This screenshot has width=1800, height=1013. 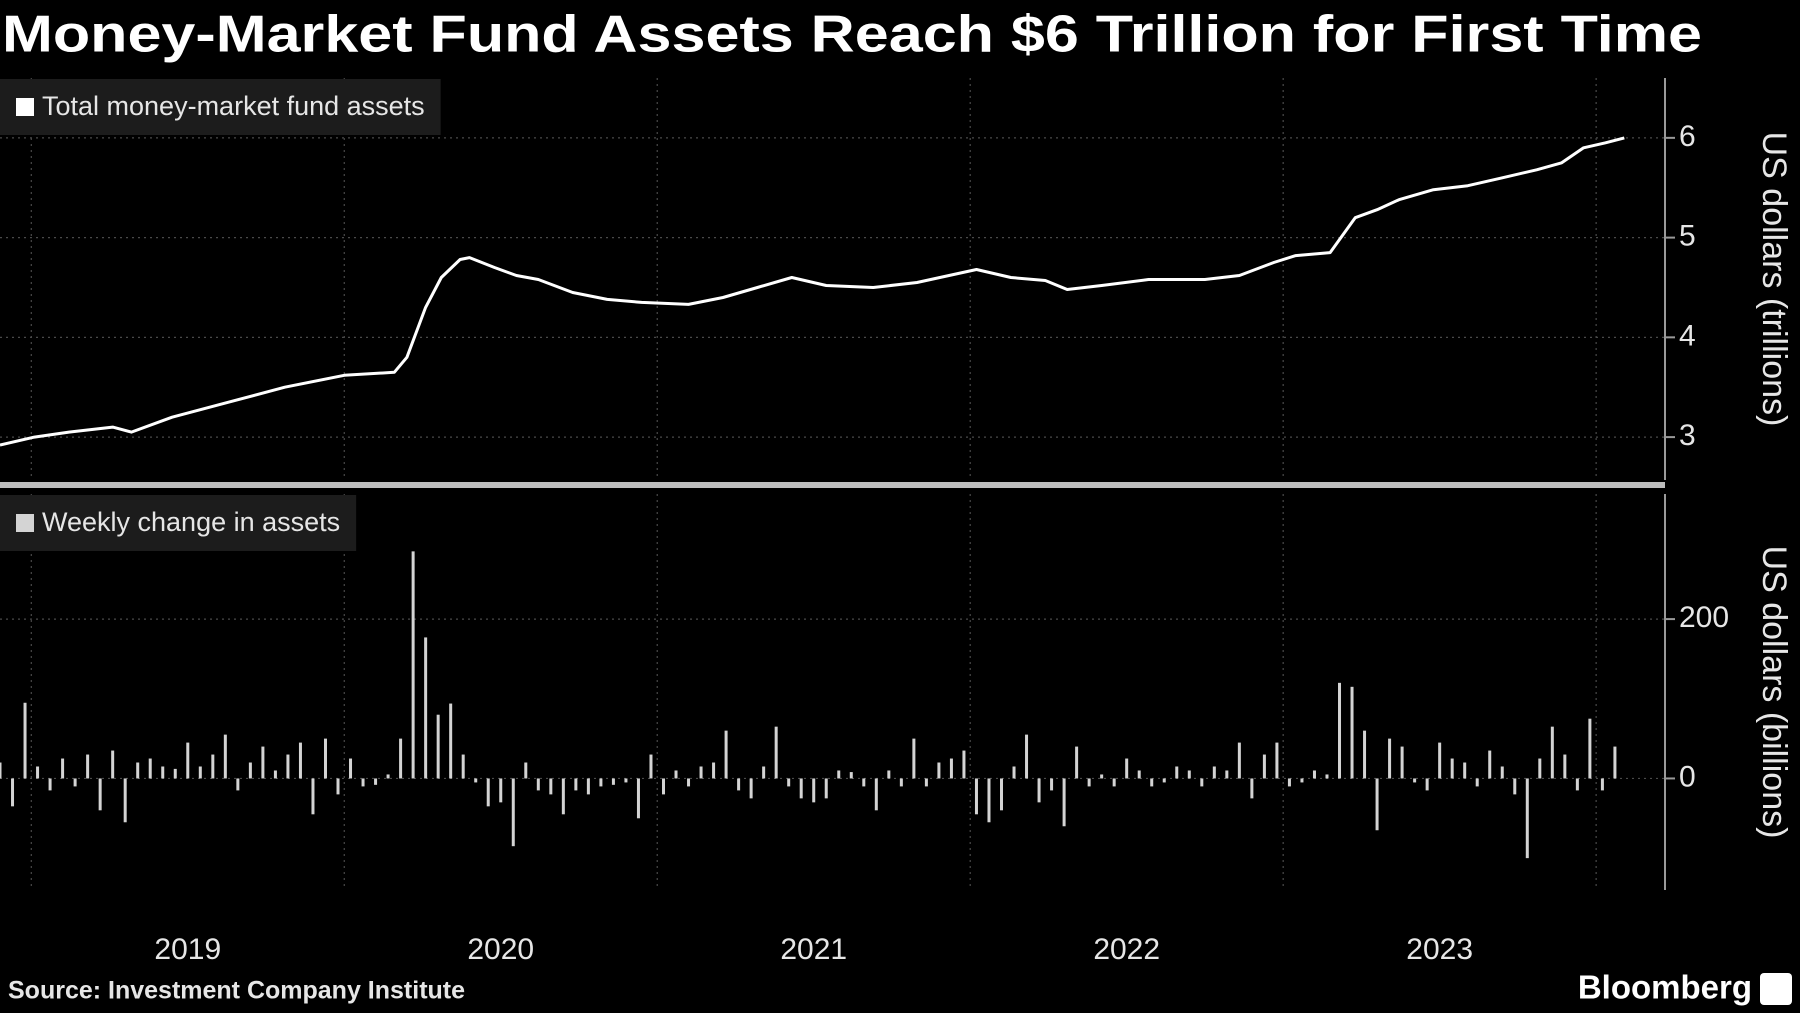 I want to click on source-note: Source: Investment Company Institute, so click(x=236, y=991).